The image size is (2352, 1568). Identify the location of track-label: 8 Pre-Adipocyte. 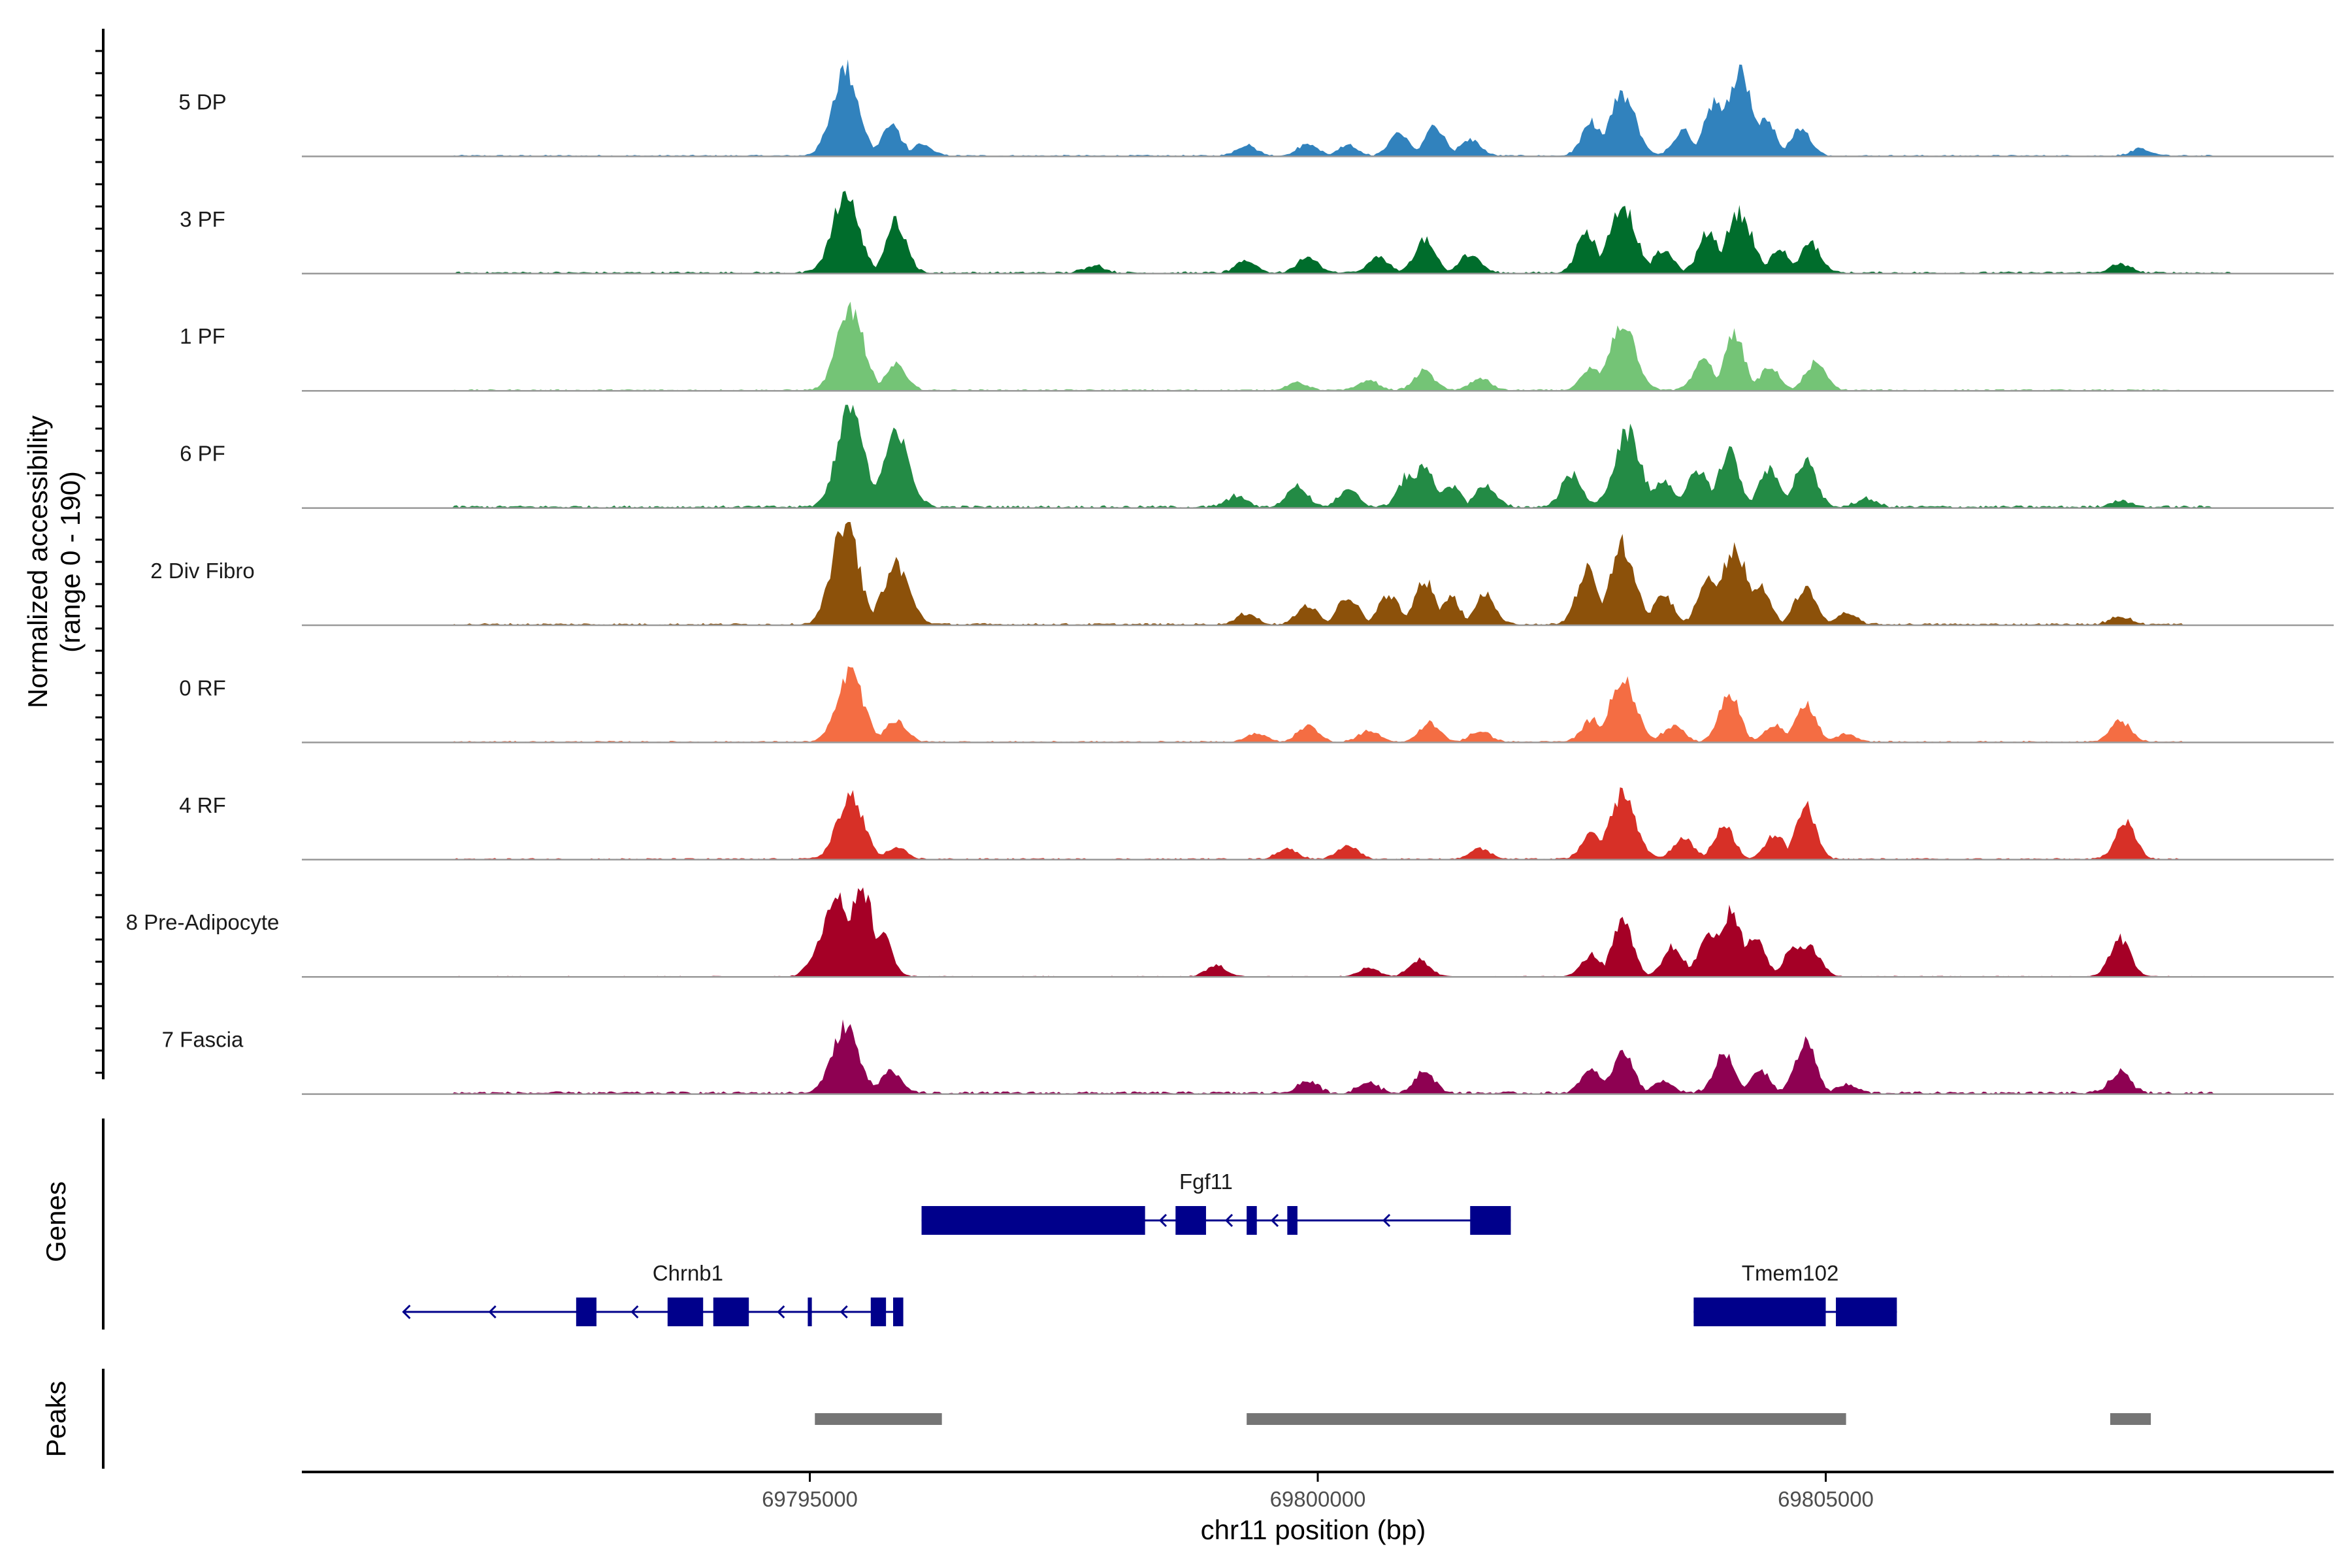
(203, 922).